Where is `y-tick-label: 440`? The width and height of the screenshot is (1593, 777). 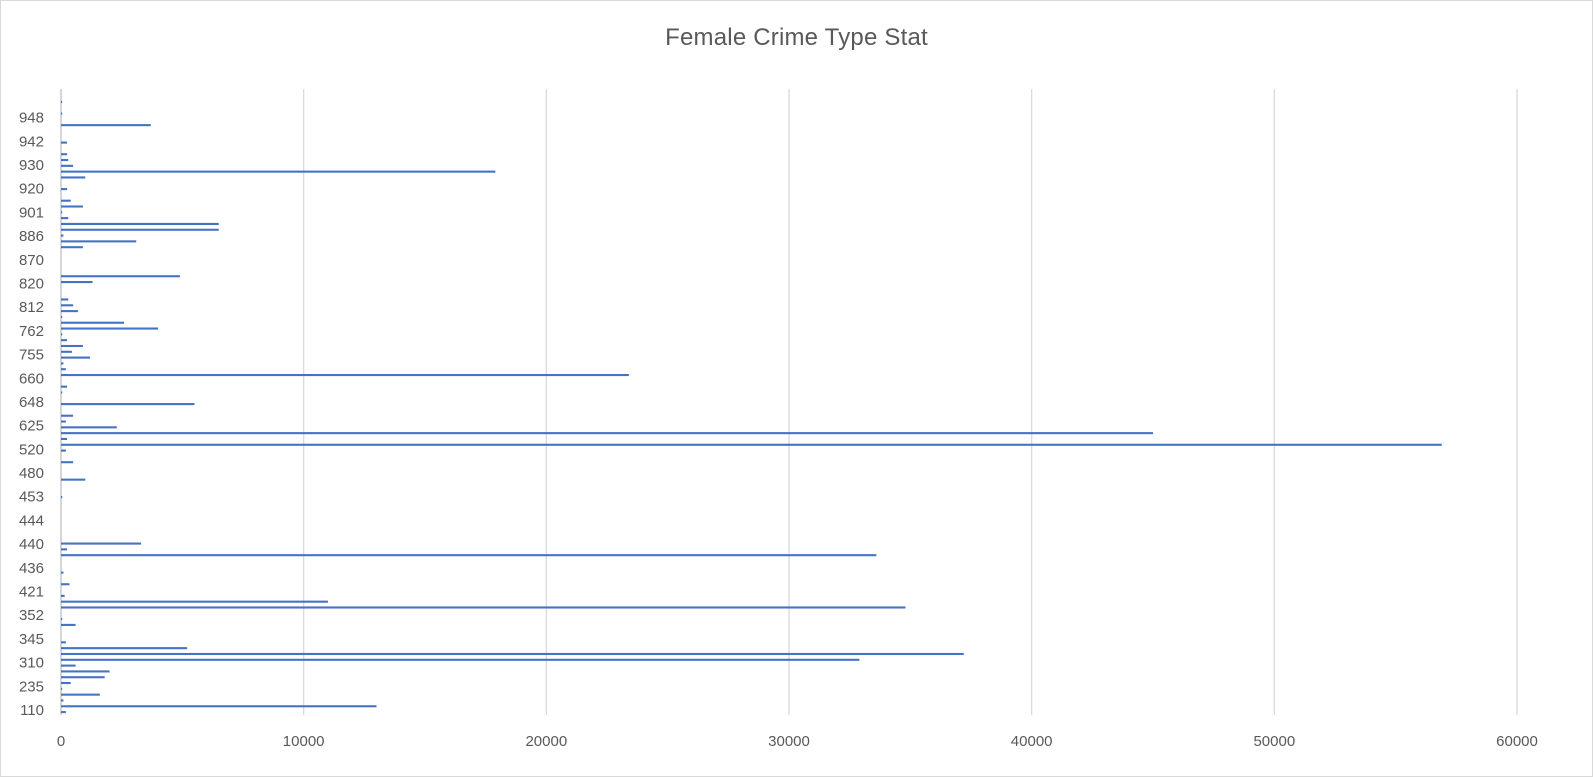
y-tick-label: 440 is located at coordinates (31, 544).